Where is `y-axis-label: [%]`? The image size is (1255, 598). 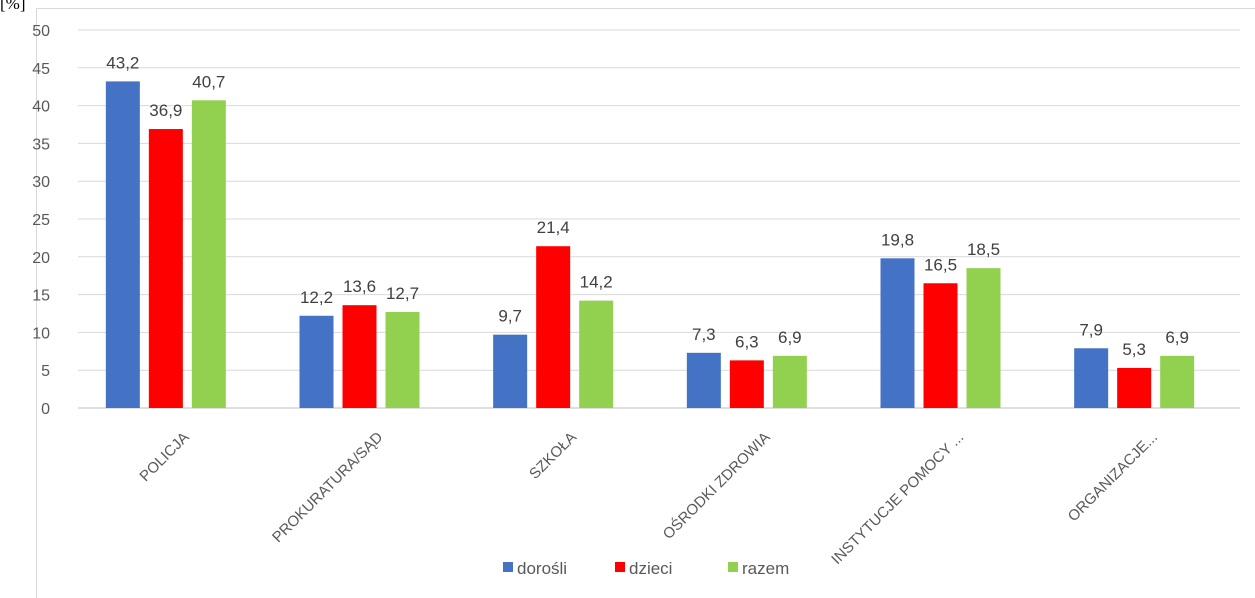 y-axis-label: [%] is located at coordinates (13, 6).